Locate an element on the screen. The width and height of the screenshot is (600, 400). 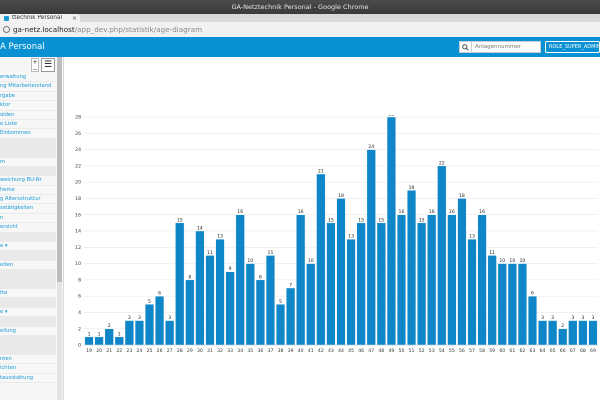
bar-value-label: 14 is located at coordinates (200, 229).